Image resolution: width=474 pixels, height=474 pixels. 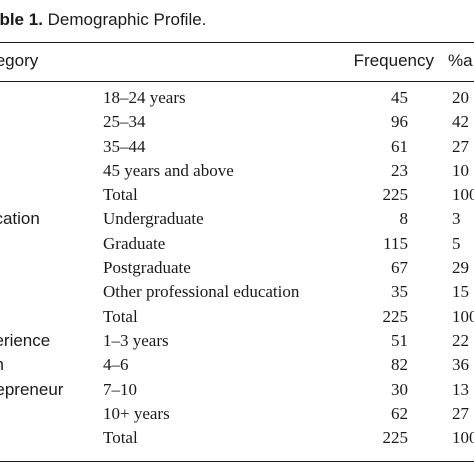 What do you see at coordinates (2, 365) in the screenshot?
I see `row-category: an` at bounding box center [2, 365].